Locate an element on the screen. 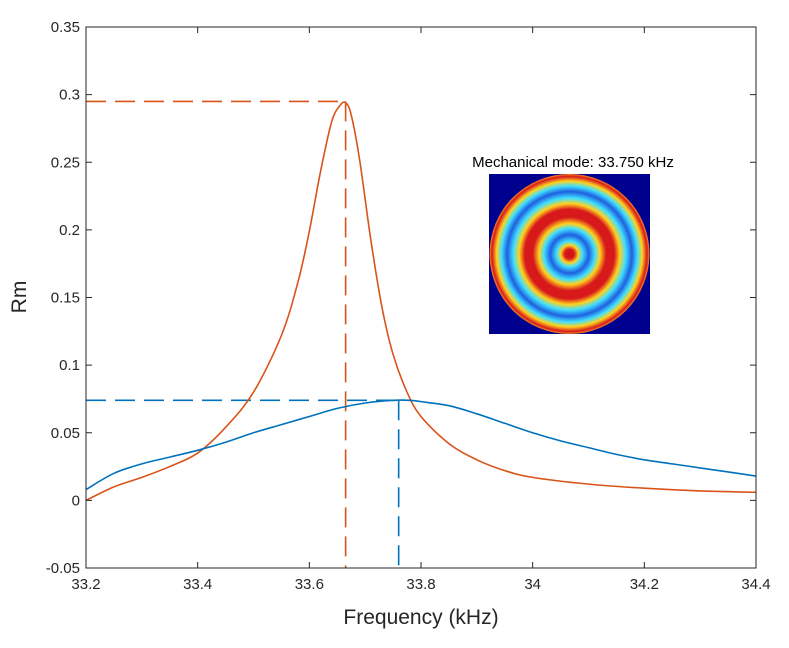 The image size is (789, 648). x-tick-label: 33.8 is located at coordinates (420, 584).